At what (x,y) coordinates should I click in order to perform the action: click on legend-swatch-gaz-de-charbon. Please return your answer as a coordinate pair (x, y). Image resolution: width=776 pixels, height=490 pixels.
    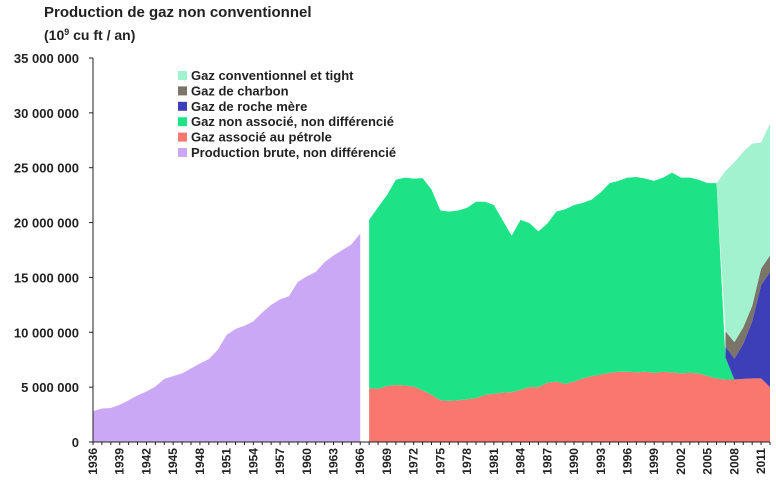
    Looking at the image, I should click on (182, 91).